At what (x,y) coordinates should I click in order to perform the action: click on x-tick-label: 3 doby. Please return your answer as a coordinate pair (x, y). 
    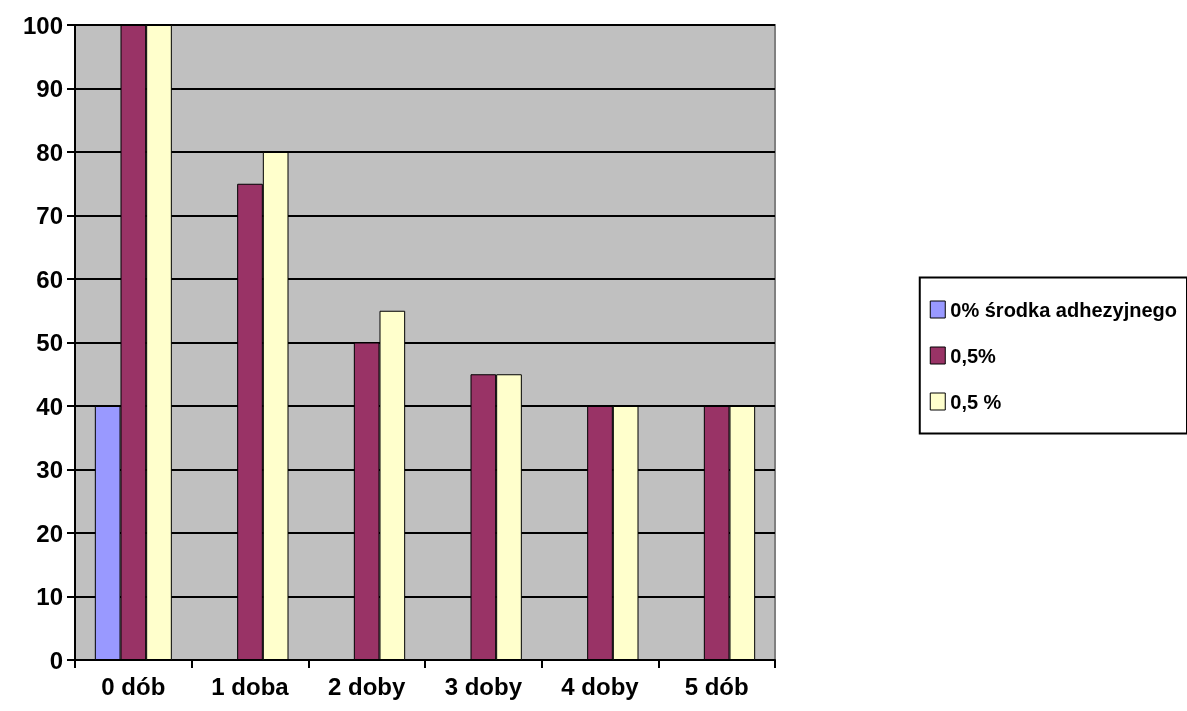
    Looking at the image, I should click on (483, 686).